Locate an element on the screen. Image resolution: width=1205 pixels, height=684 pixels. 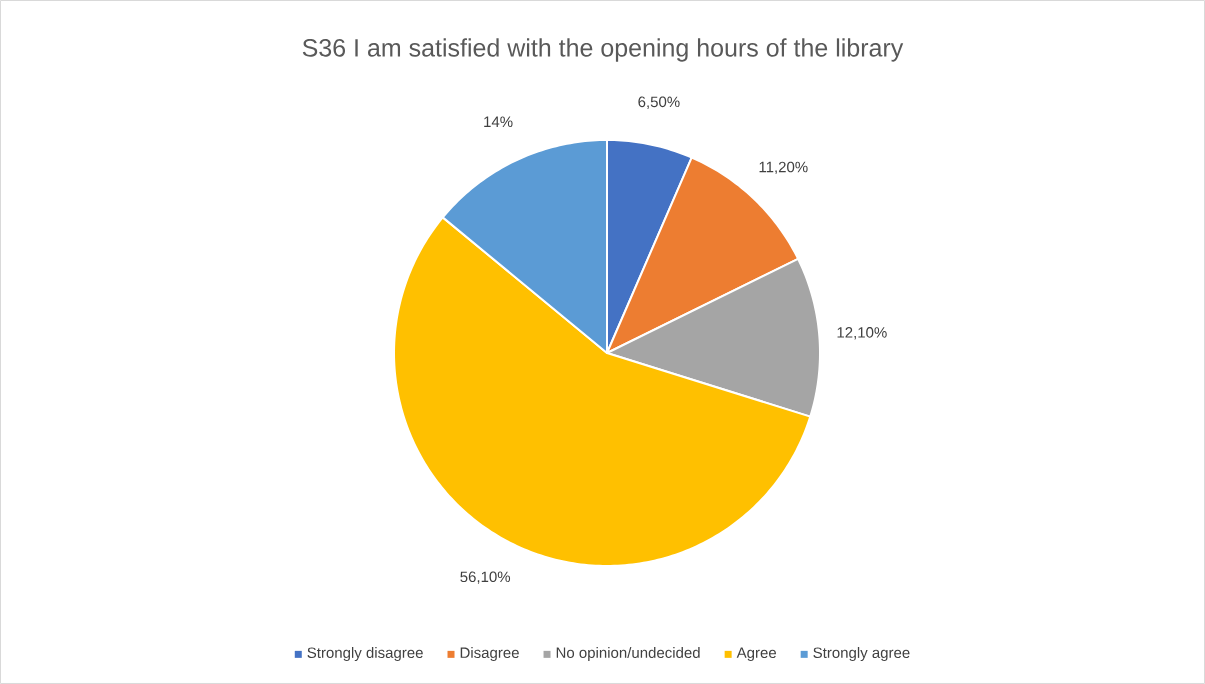
data-label: 14% is located at coordinates (498, 122).